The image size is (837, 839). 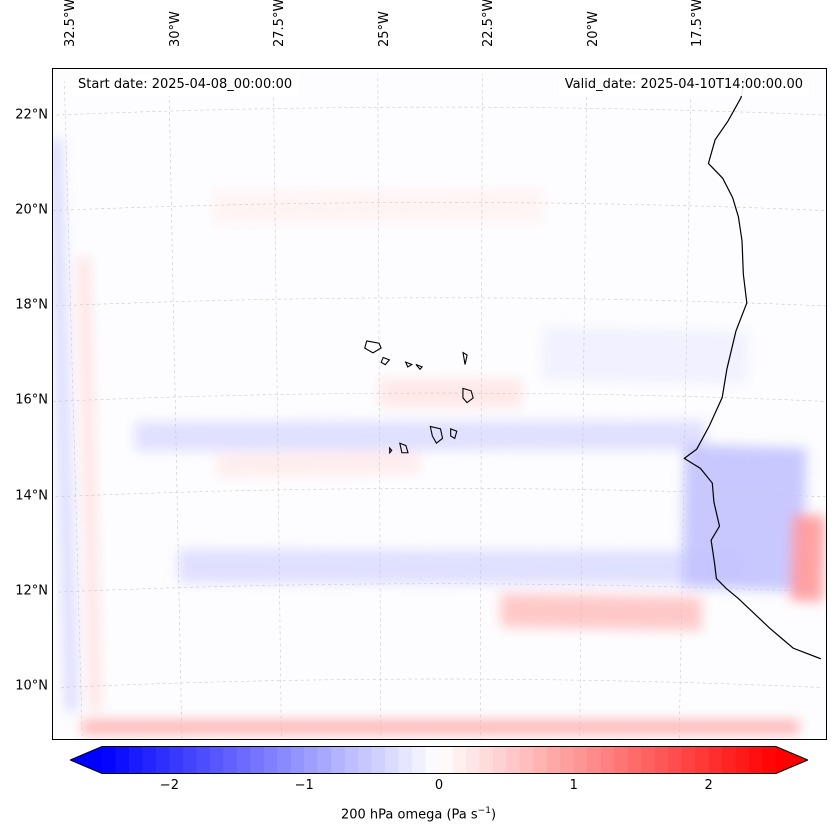 I want to click on colorbar-label: 200 hPa omega (Pa s−1), so click(x=418, y=814).